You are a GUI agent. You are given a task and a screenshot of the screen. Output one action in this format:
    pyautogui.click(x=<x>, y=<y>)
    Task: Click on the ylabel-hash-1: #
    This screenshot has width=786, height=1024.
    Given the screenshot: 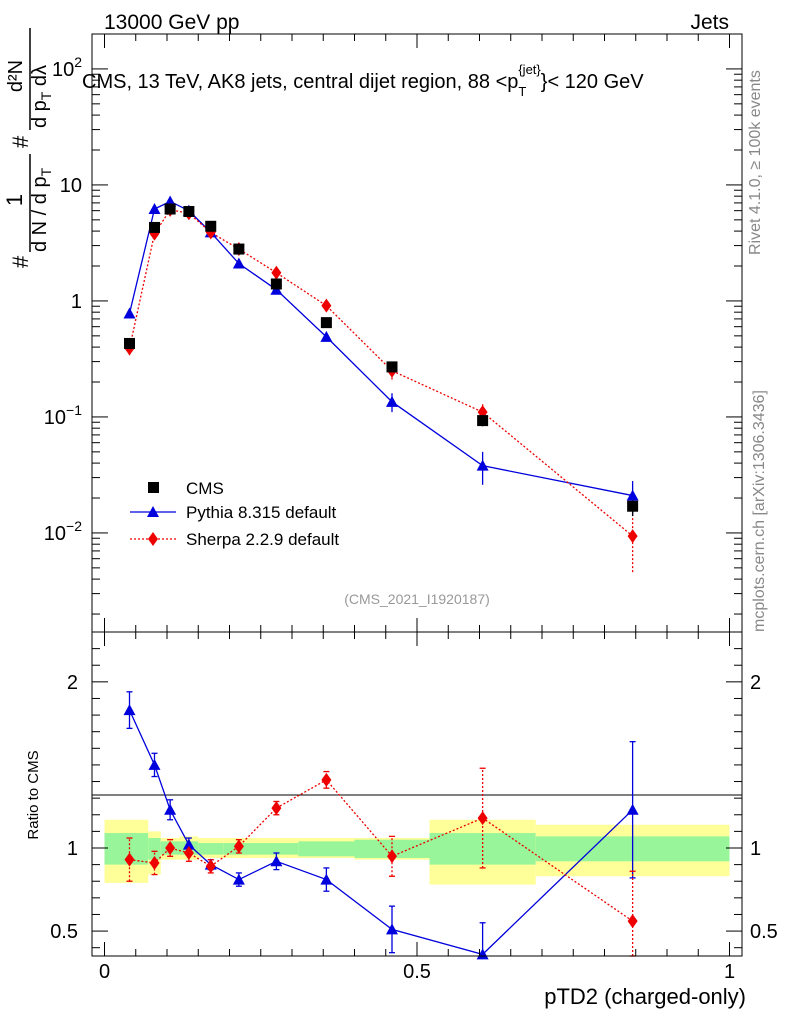 What is the action you would take?
    pyautogui.click(x=20, y=261)
    